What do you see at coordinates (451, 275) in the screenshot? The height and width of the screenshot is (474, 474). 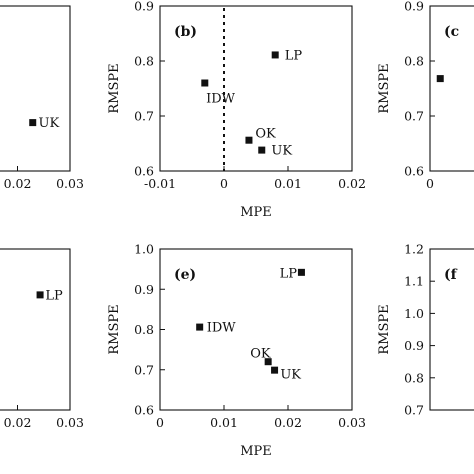 I see `panel-title: (f` at bounding box center [451, 275].